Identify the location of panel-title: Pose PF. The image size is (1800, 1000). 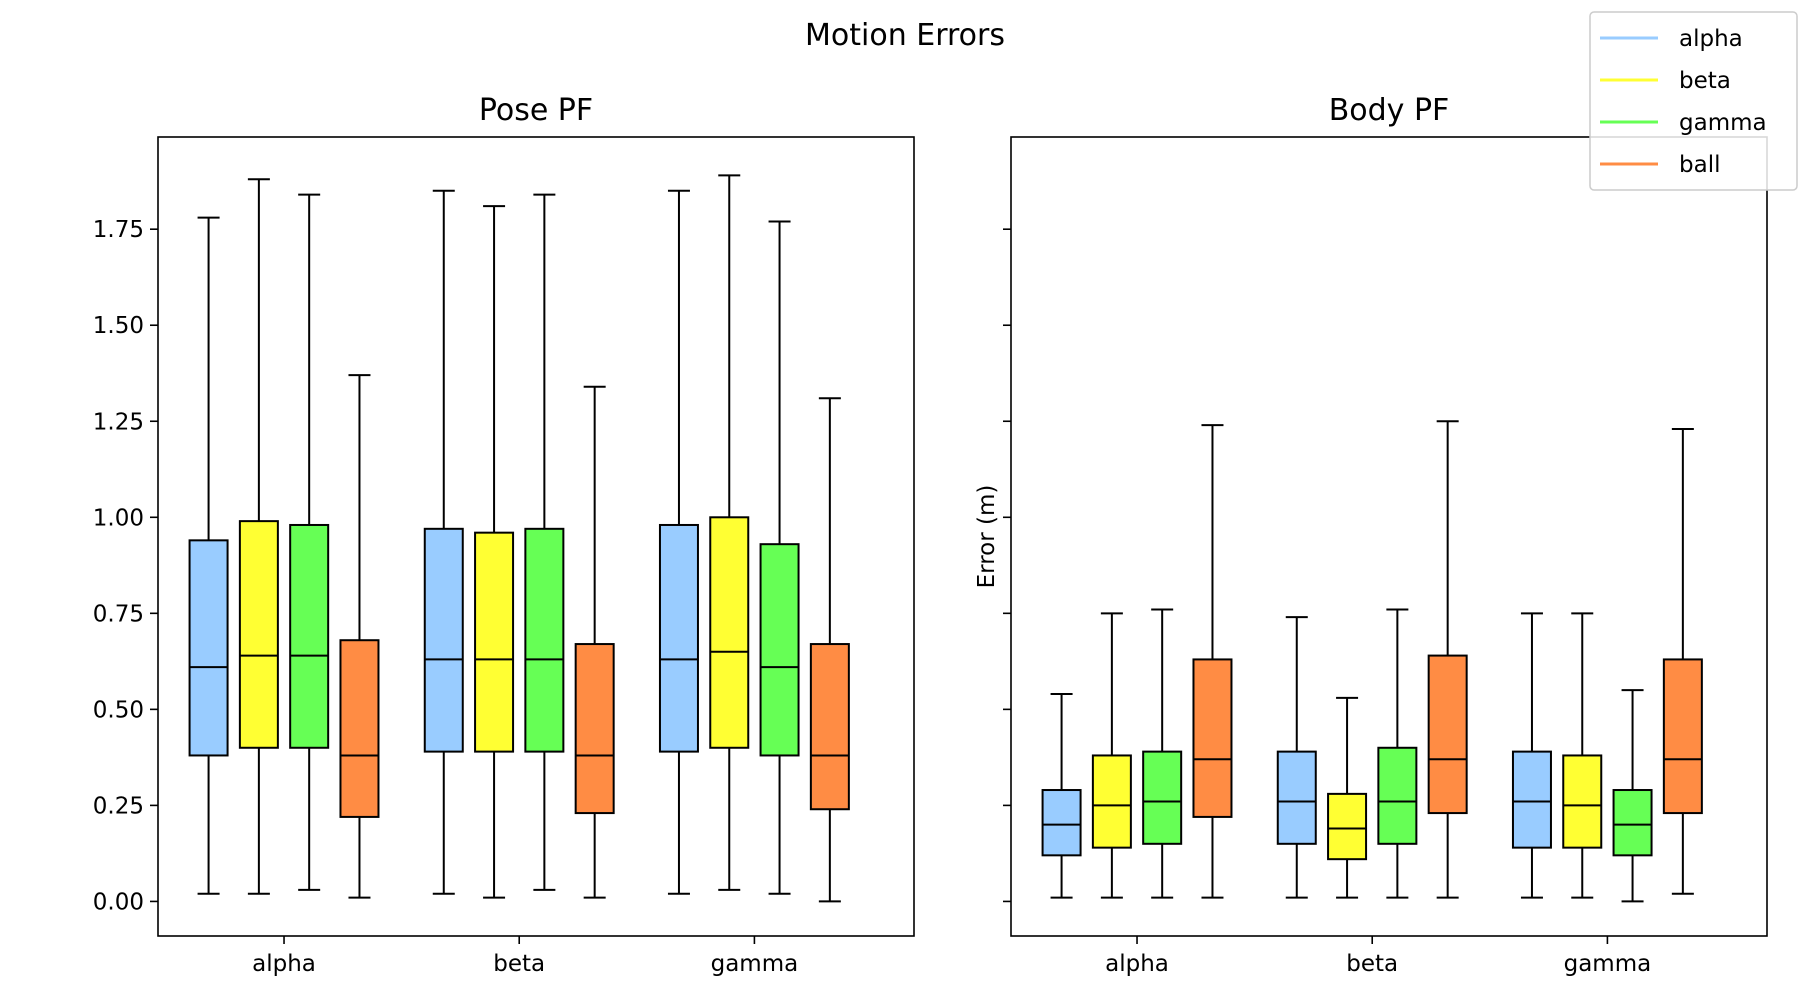
(536, 110).